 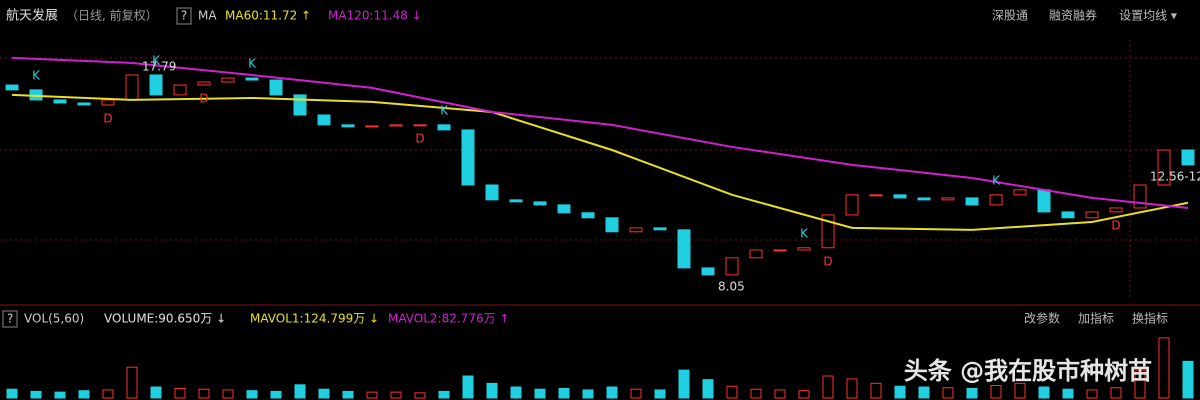 I want to click on mavol1-label: MAVOL1:124.799万 ↓, so click(x=314, y=319).